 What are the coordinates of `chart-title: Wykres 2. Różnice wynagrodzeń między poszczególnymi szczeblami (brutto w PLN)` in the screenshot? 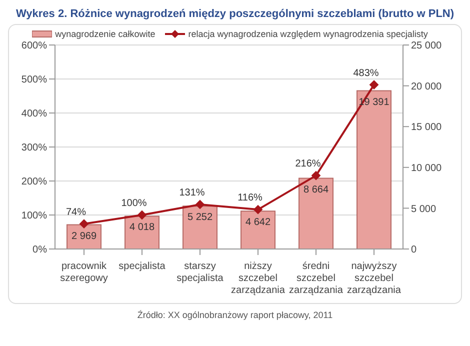 It's located at (235, 14).